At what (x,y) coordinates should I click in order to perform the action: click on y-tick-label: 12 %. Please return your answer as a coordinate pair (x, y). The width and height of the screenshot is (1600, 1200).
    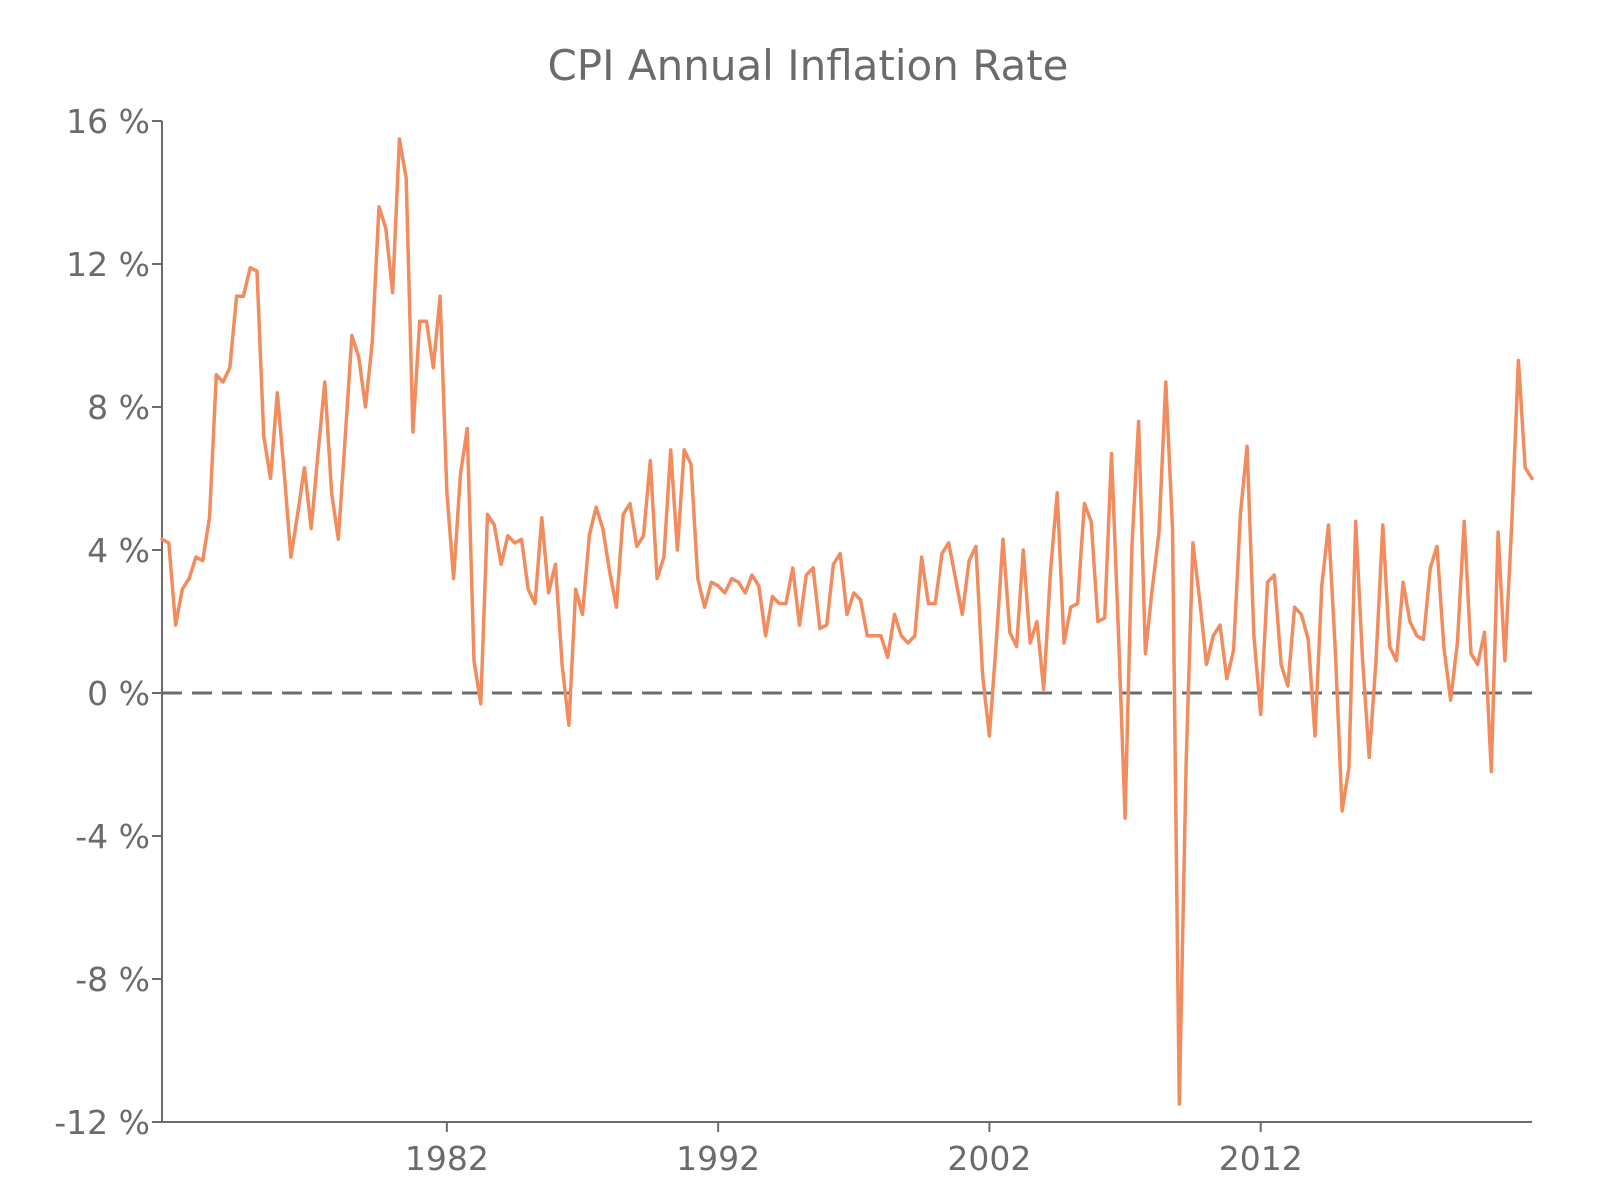
    Looking at the image, I should click on (108, 264).